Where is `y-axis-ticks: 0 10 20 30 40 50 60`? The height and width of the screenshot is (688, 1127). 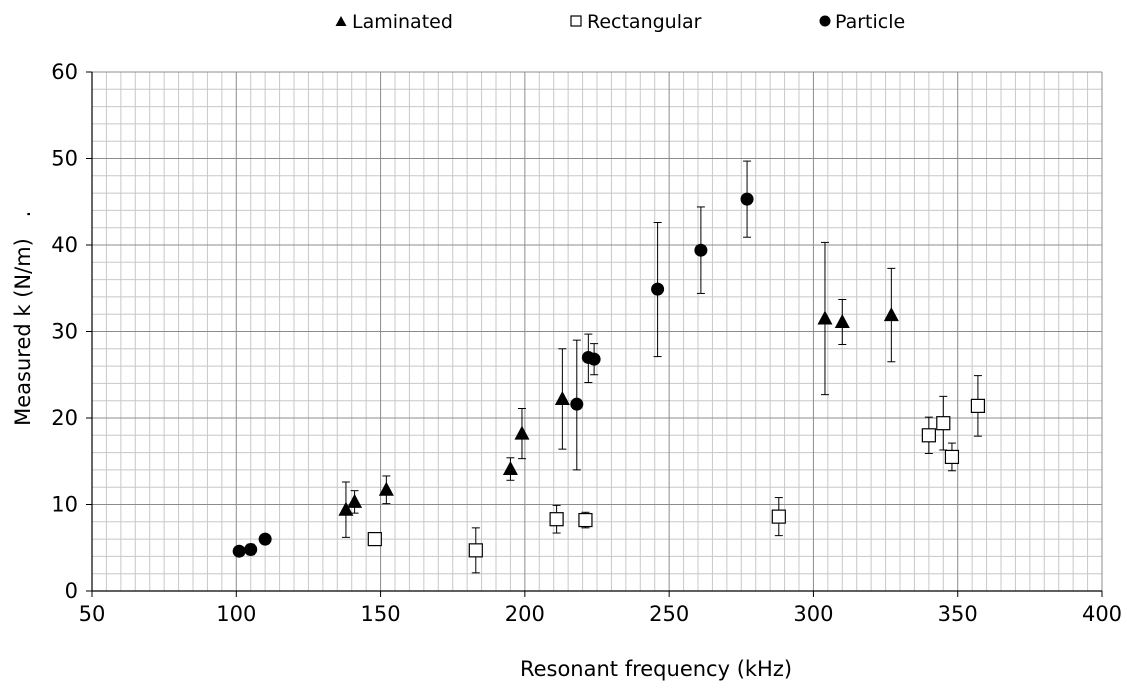 y-axis-ticks: 0 10 20 30 40 50 60 is located at coordinates (71, 331).